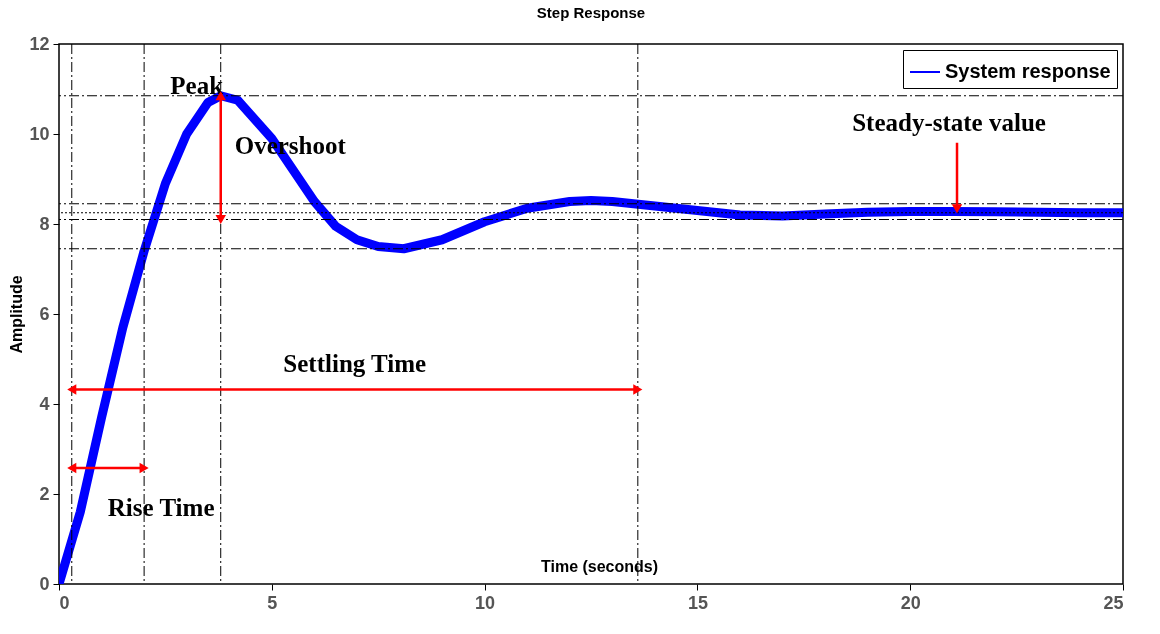 The height and width of the screenshot is (634, 1160). I want to click on x-tick-label: 15, so click(697, 602).